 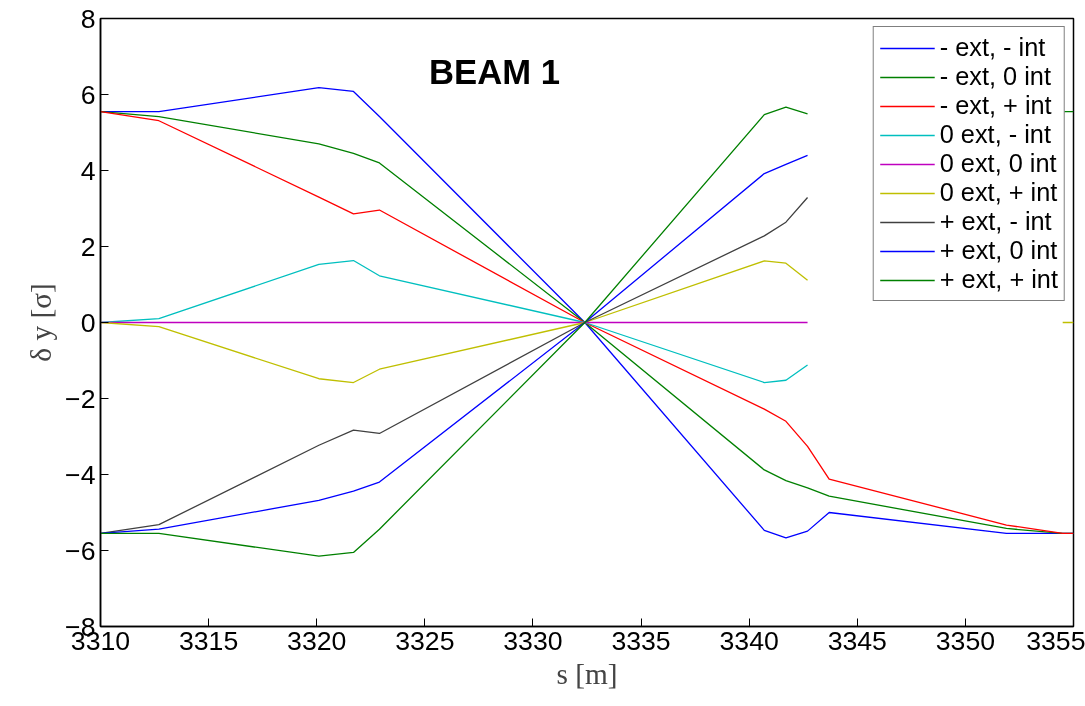 I want to click on legend-label: + ext, 0 int, so click(x=998, y=250).